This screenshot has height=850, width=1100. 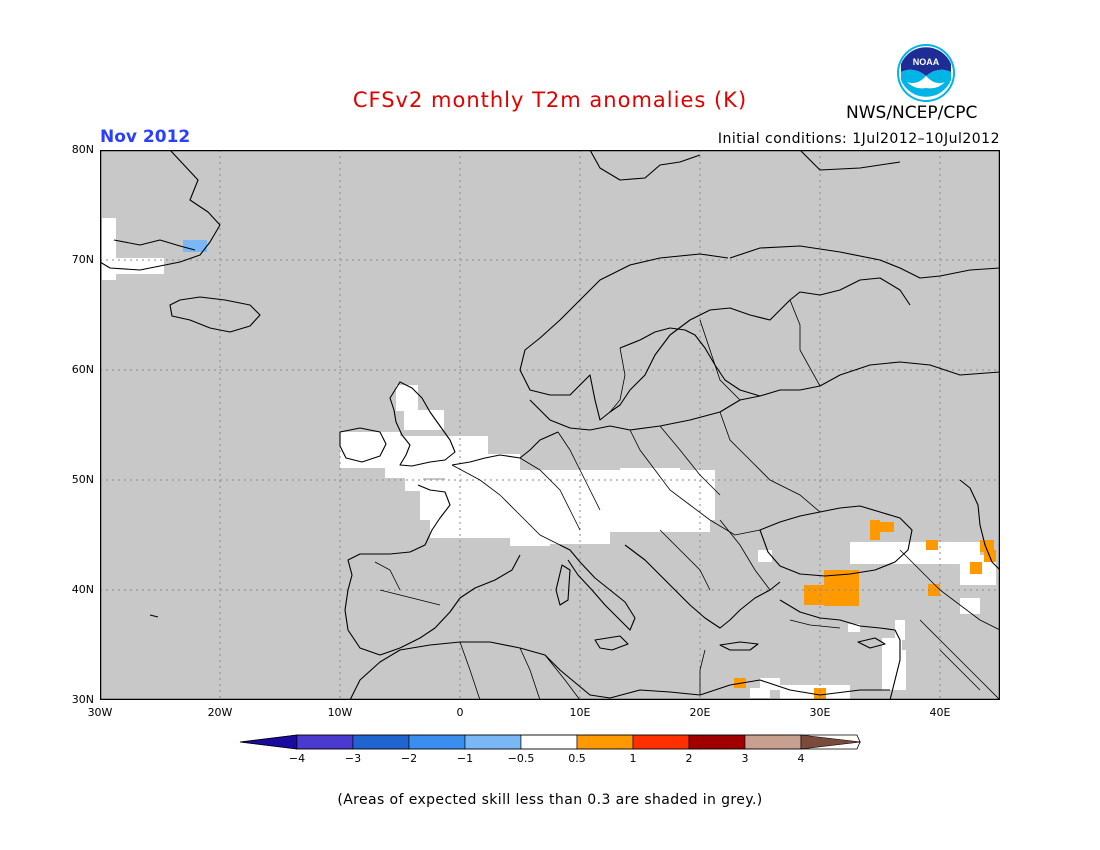 I want to click on cool-anomaly-region, so click(x=195, y=246).